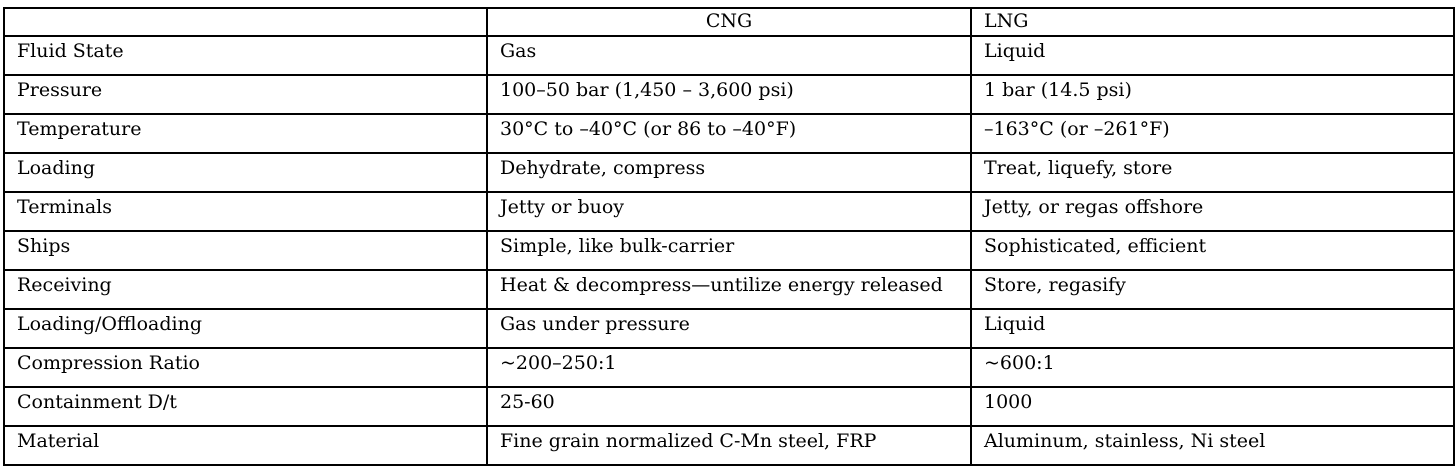 The height and width of the screenshot is (473, 1456). I want to click on lng-value-cell: 1000, so click(1212, 406).